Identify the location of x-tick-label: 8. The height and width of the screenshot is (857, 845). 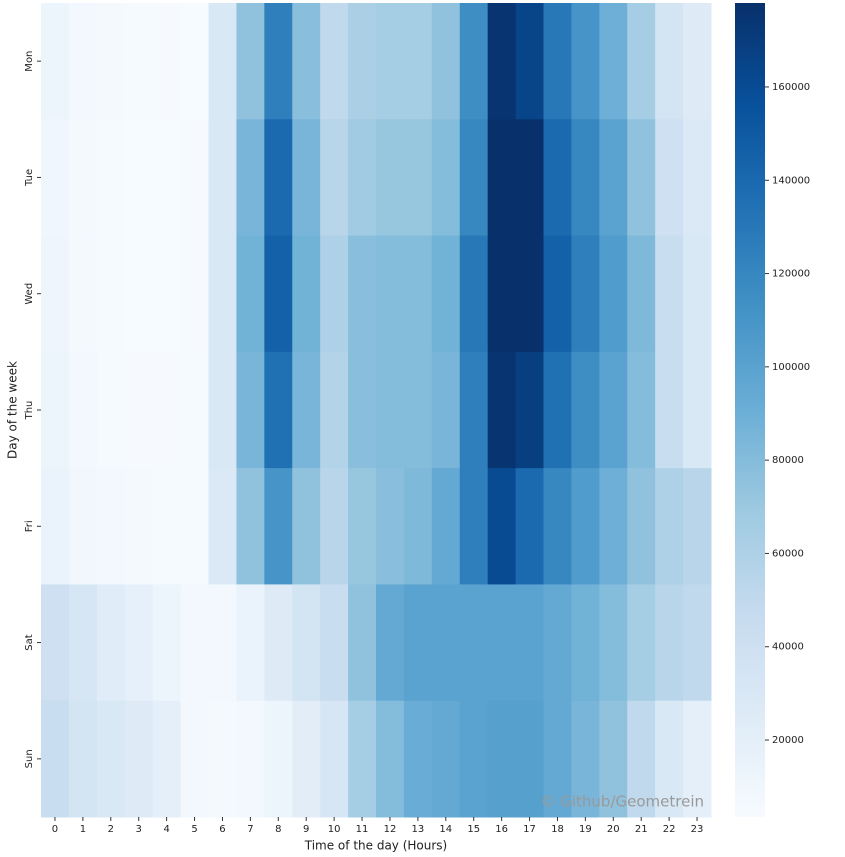
(278, 829).